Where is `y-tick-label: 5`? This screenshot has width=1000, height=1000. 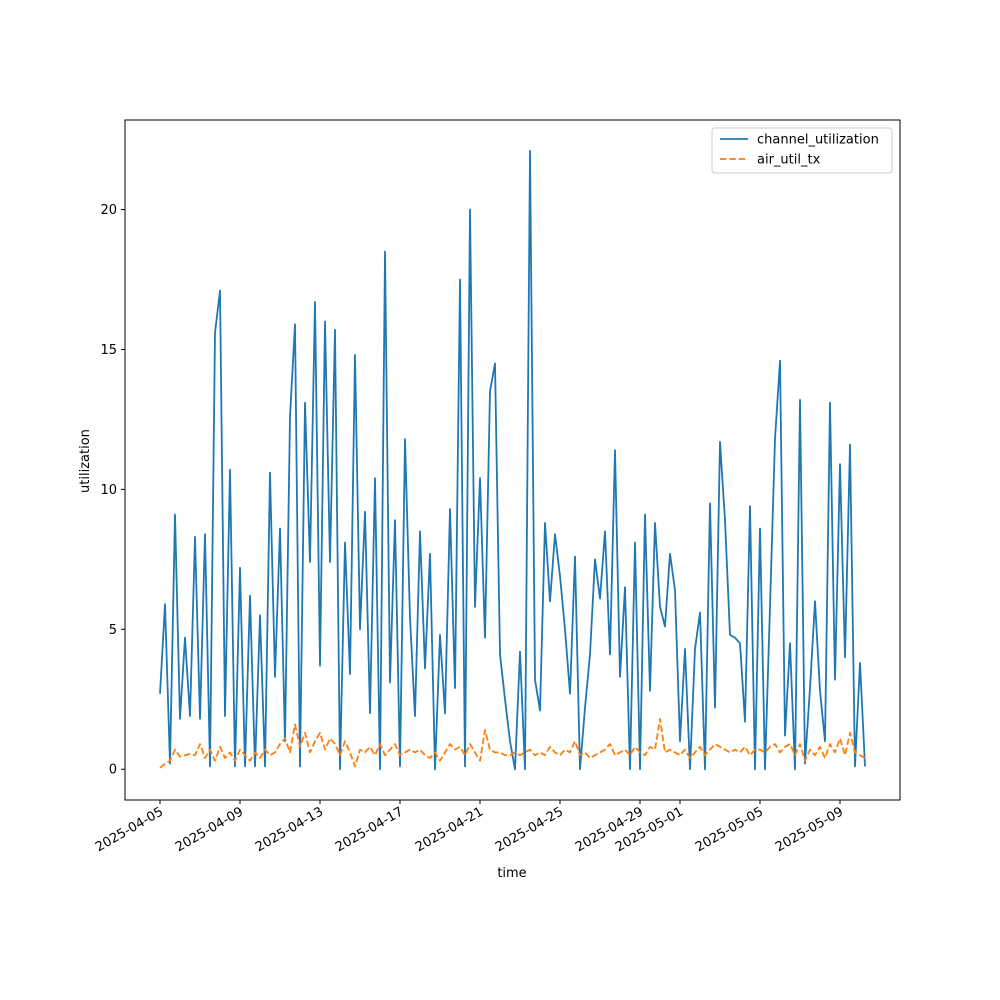
y-tick-label: 5 is located at coordinates (113, 630).